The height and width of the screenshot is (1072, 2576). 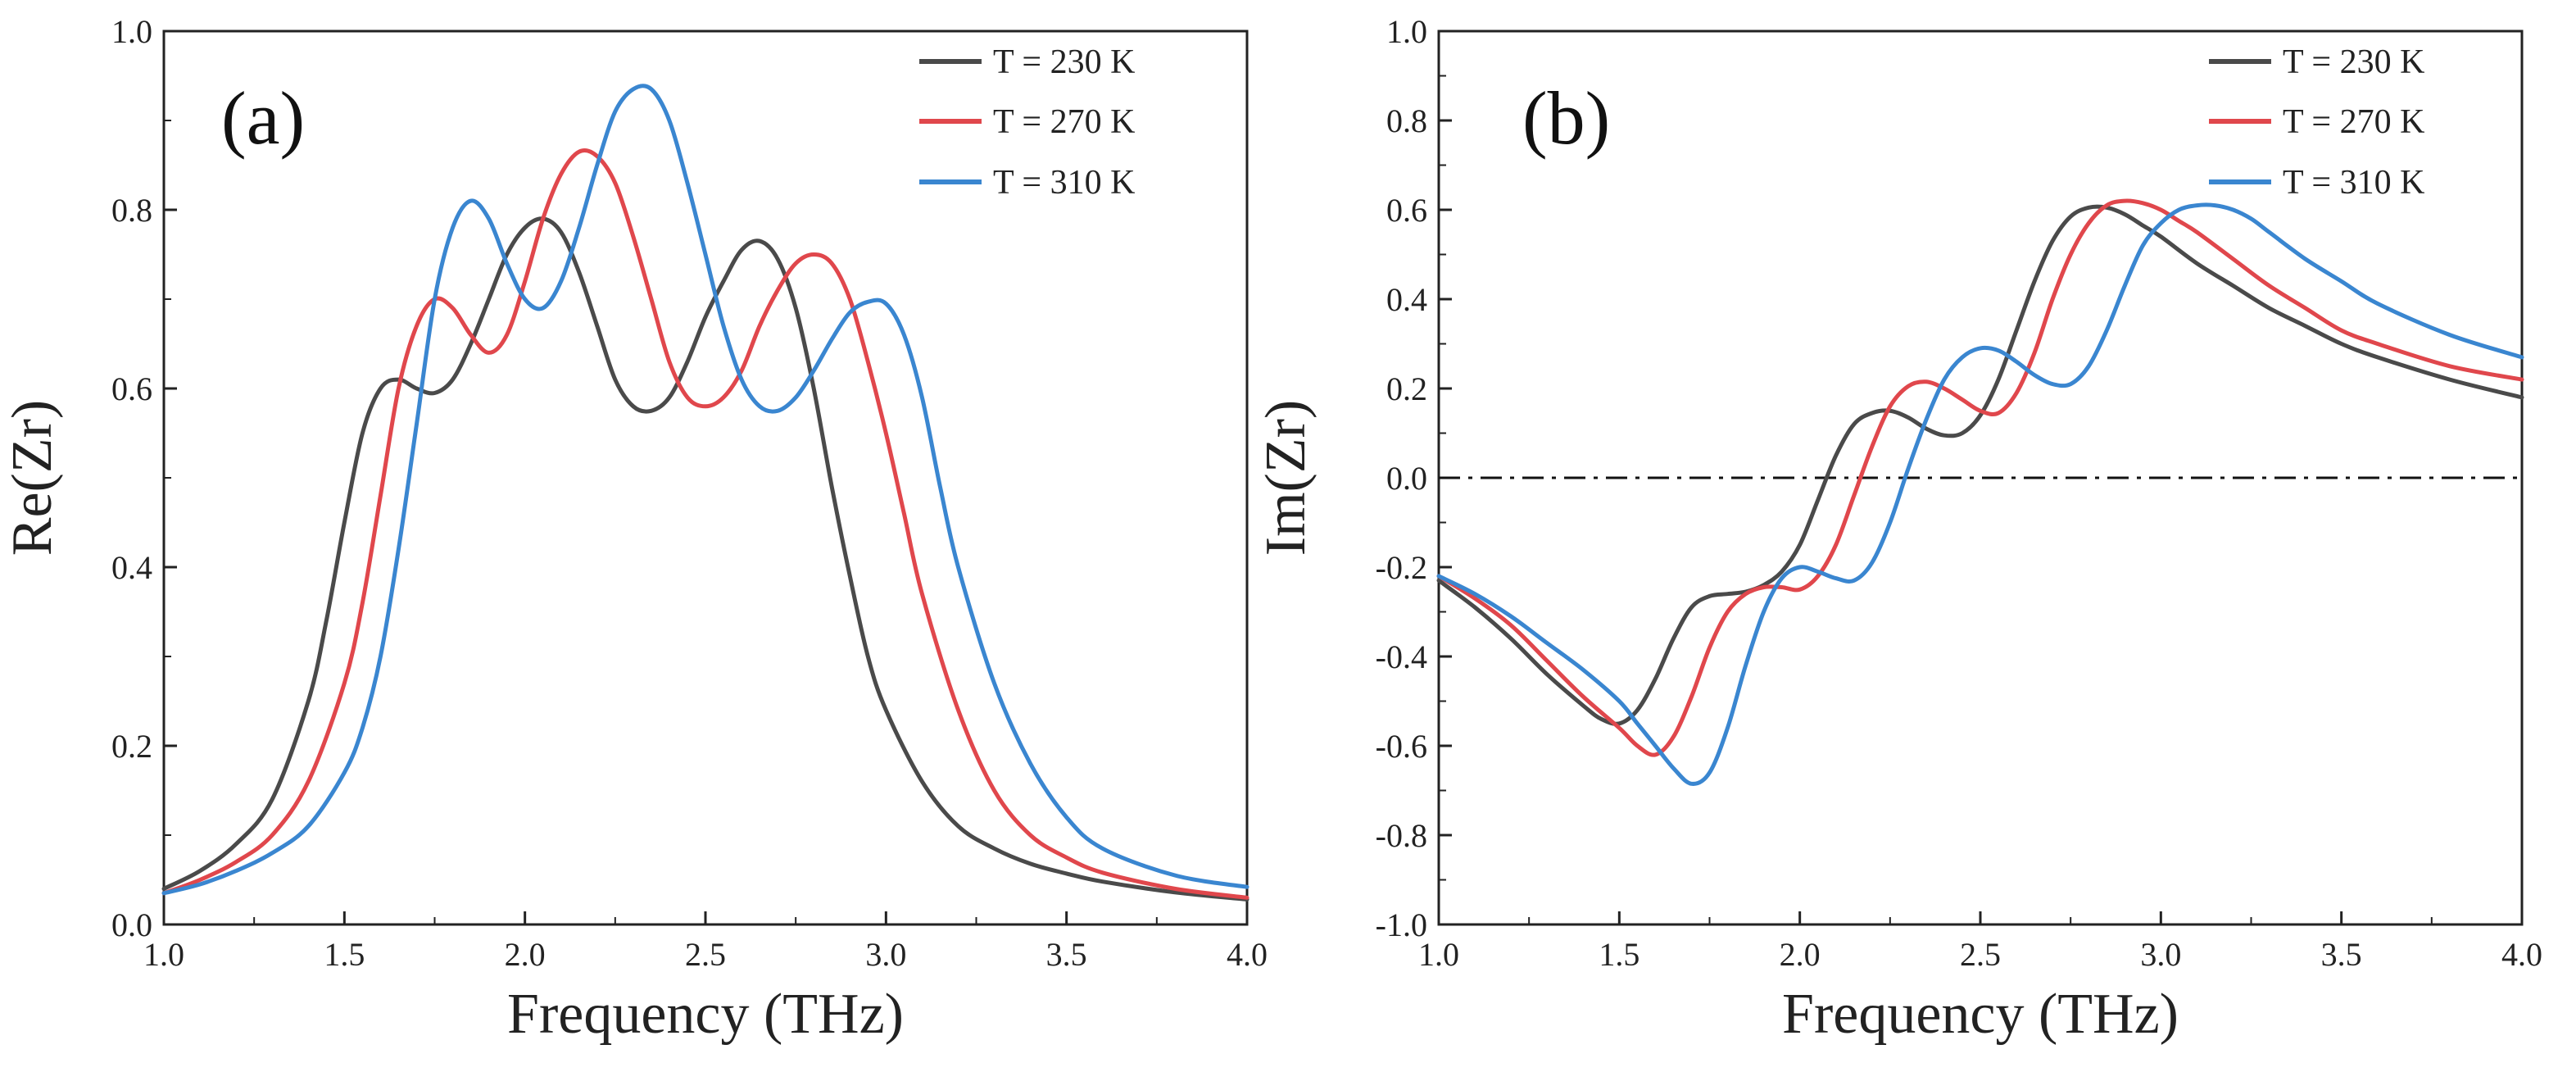 What do you see at coordinates (1980, 1014) in the screenshot?
I see `panel-b-x-axis-title: Frequency (THz)` at bounding box center [1980, 1014].